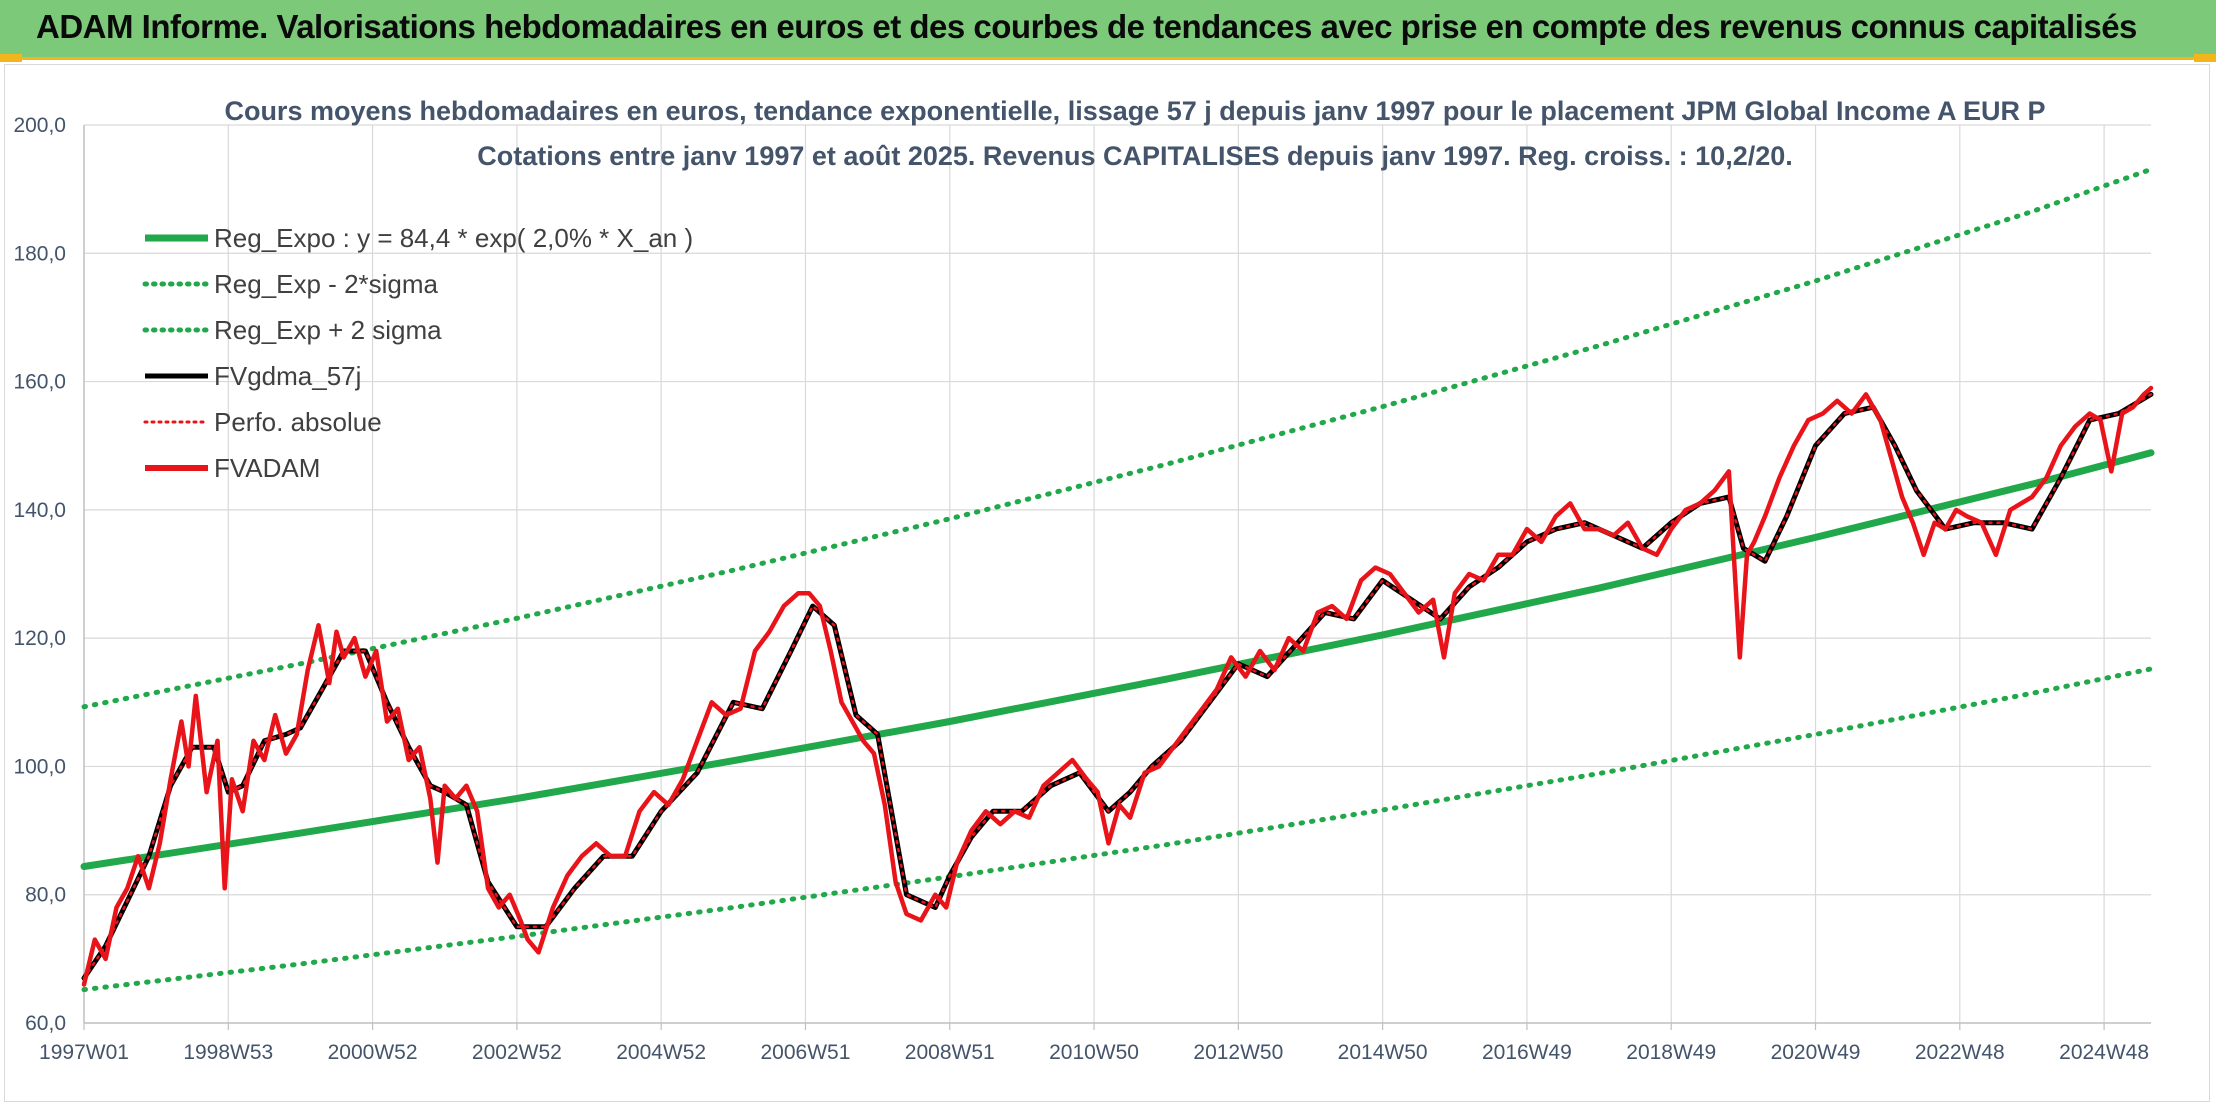  What do you see at coordinates (45, 895) in the screenshot?
I see `y-tick-label: 80,0` at bounding box center [45, 895].